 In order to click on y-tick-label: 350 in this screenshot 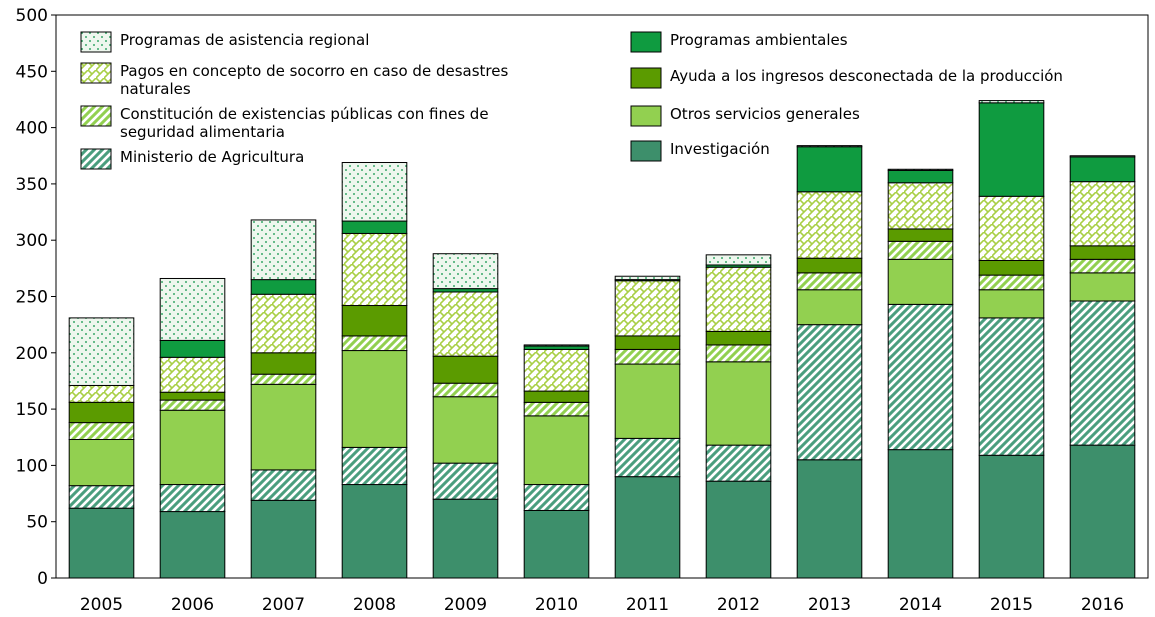, I will do `click(32, 185)`.